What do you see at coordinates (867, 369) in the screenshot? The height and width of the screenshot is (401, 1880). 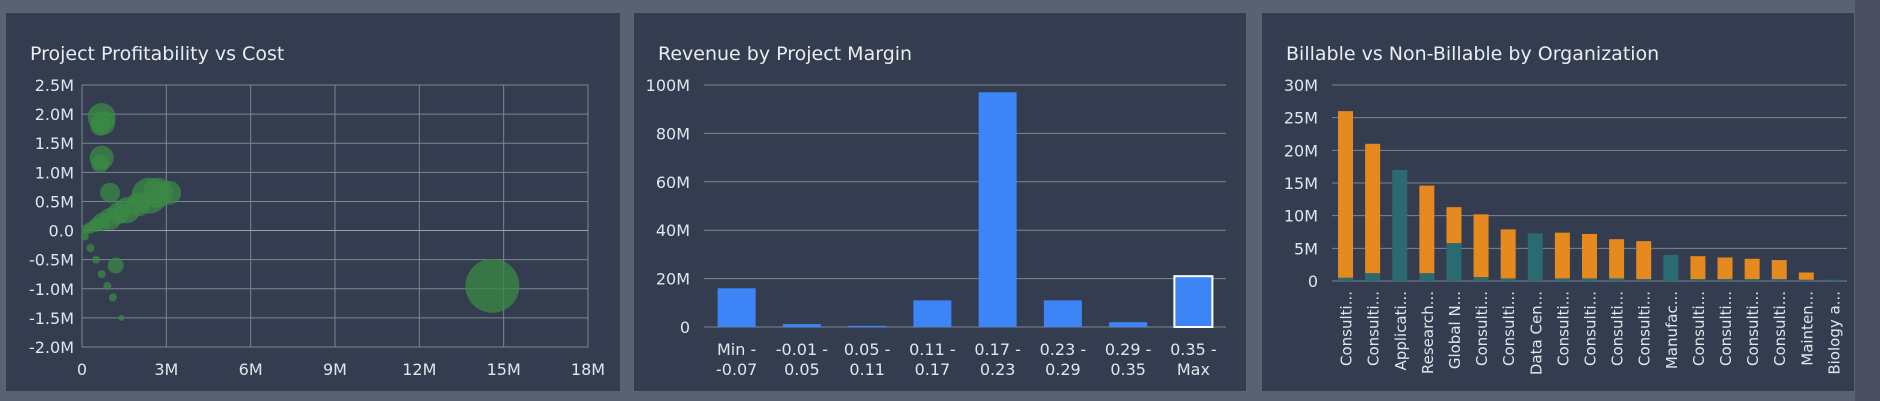 I see `x-tick-label: 0.11` at bounding box center [867, 369].